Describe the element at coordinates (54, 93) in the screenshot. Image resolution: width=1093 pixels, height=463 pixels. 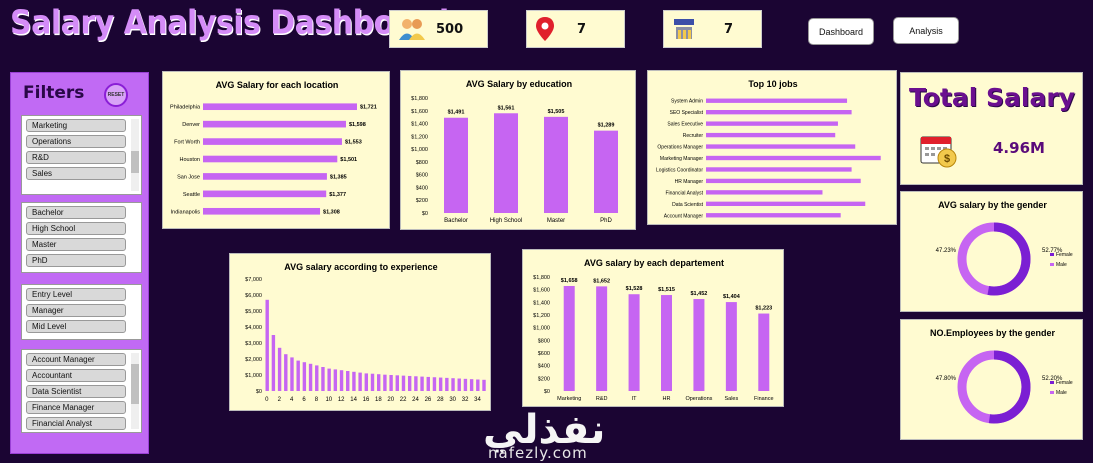
I see `filters-title: Filters` at that location.